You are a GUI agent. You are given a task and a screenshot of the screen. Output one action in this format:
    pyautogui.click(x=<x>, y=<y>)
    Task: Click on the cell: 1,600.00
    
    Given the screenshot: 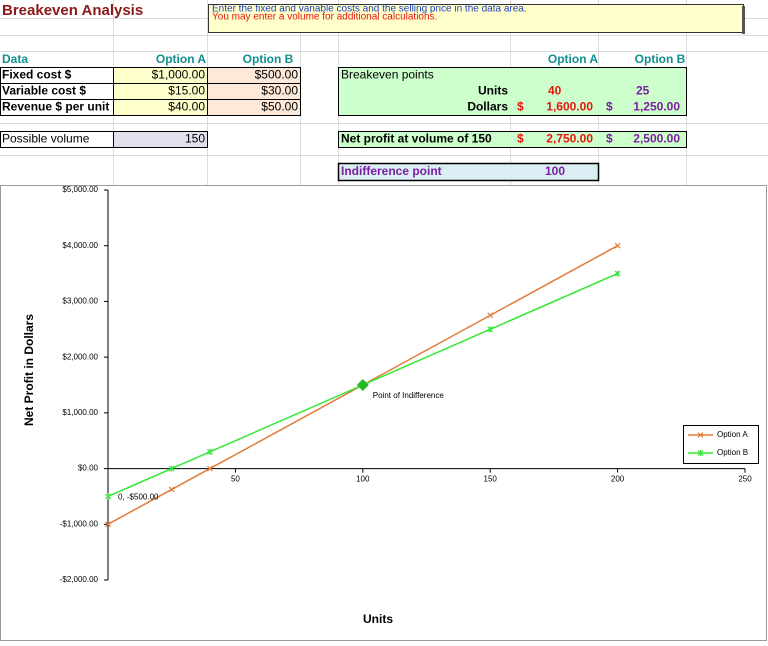 What is the action you would take?
    pyautogui.click(x=569, y=107)
    